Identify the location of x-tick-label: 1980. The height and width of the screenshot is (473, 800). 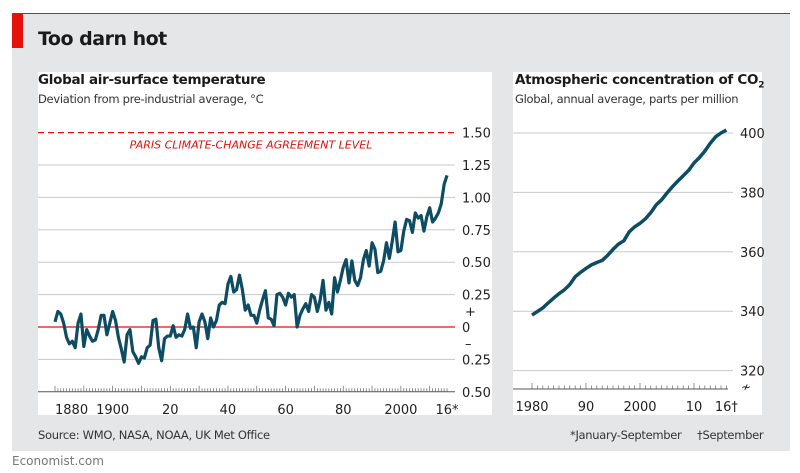
(531, 407).